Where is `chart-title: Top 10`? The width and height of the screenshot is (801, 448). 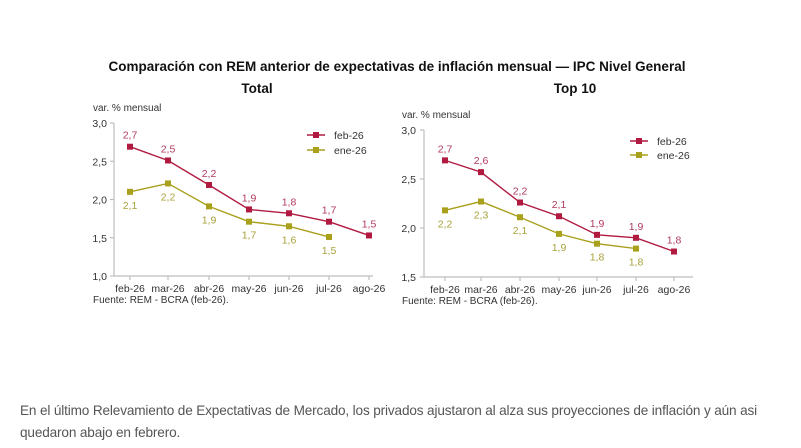 chart-title: Top 10 is located at coordinates (575, 88).